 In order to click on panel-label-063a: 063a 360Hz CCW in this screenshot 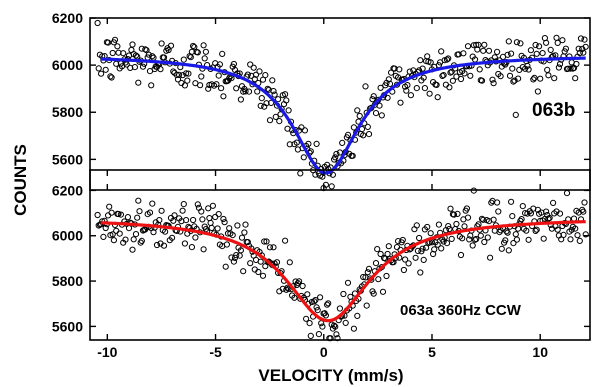, I will do `click(461, 310)`.